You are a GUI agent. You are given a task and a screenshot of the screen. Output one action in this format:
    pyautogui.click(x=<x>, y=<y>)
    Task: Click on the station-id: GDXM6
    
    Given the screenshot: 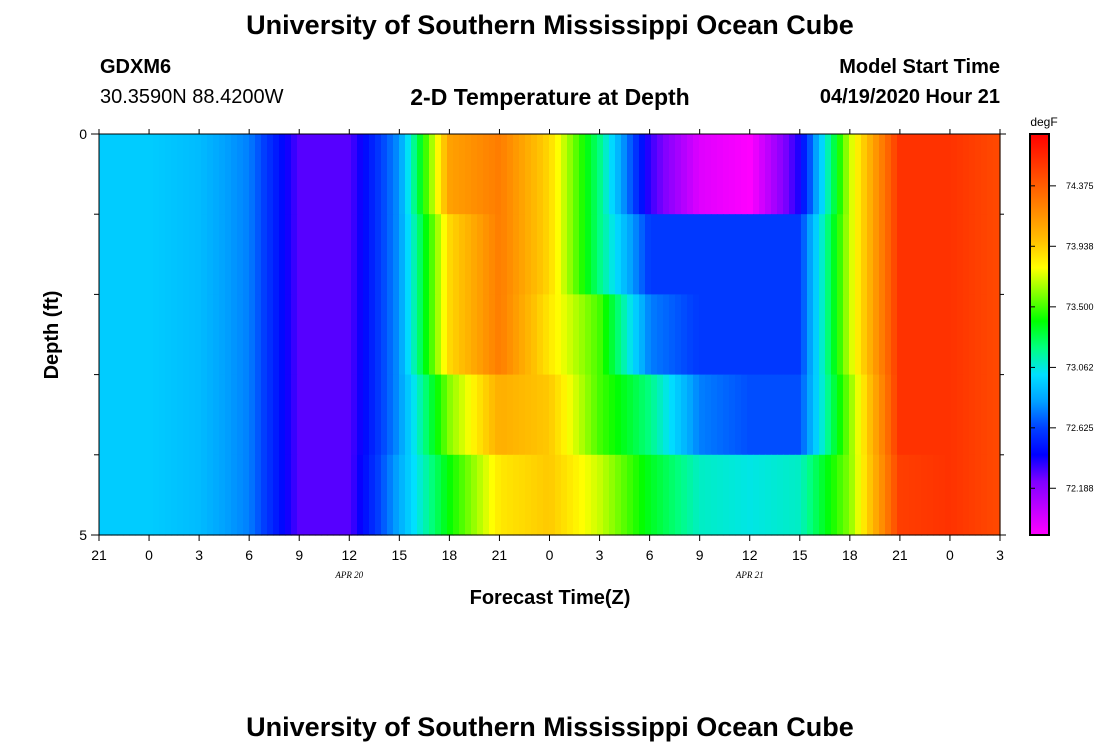 What is the action you would take?
    pyautogui.click(x=136, y=67)
    